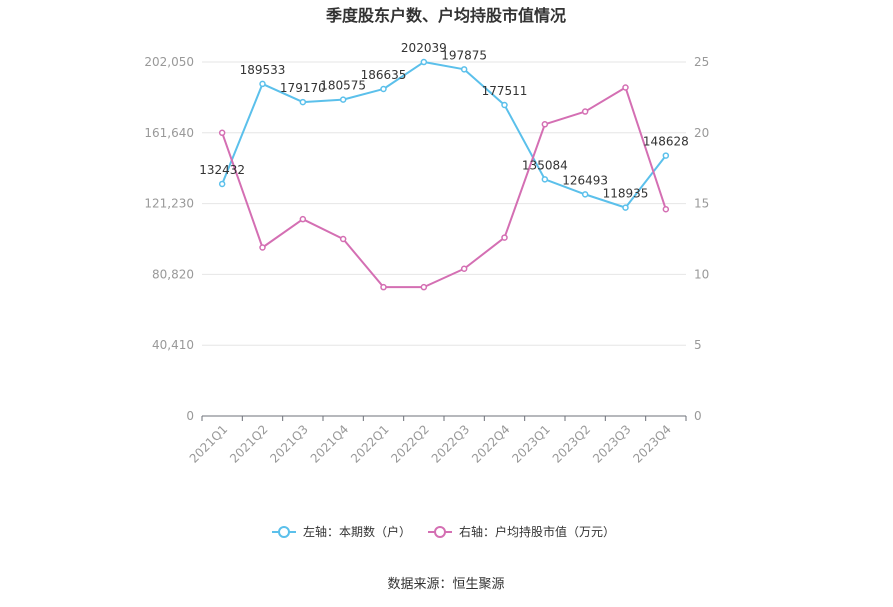  What do you see at coordinates (303, 88) in the screenshot?
I see `data-label-households: 179170` at bounding box center [303, 88].